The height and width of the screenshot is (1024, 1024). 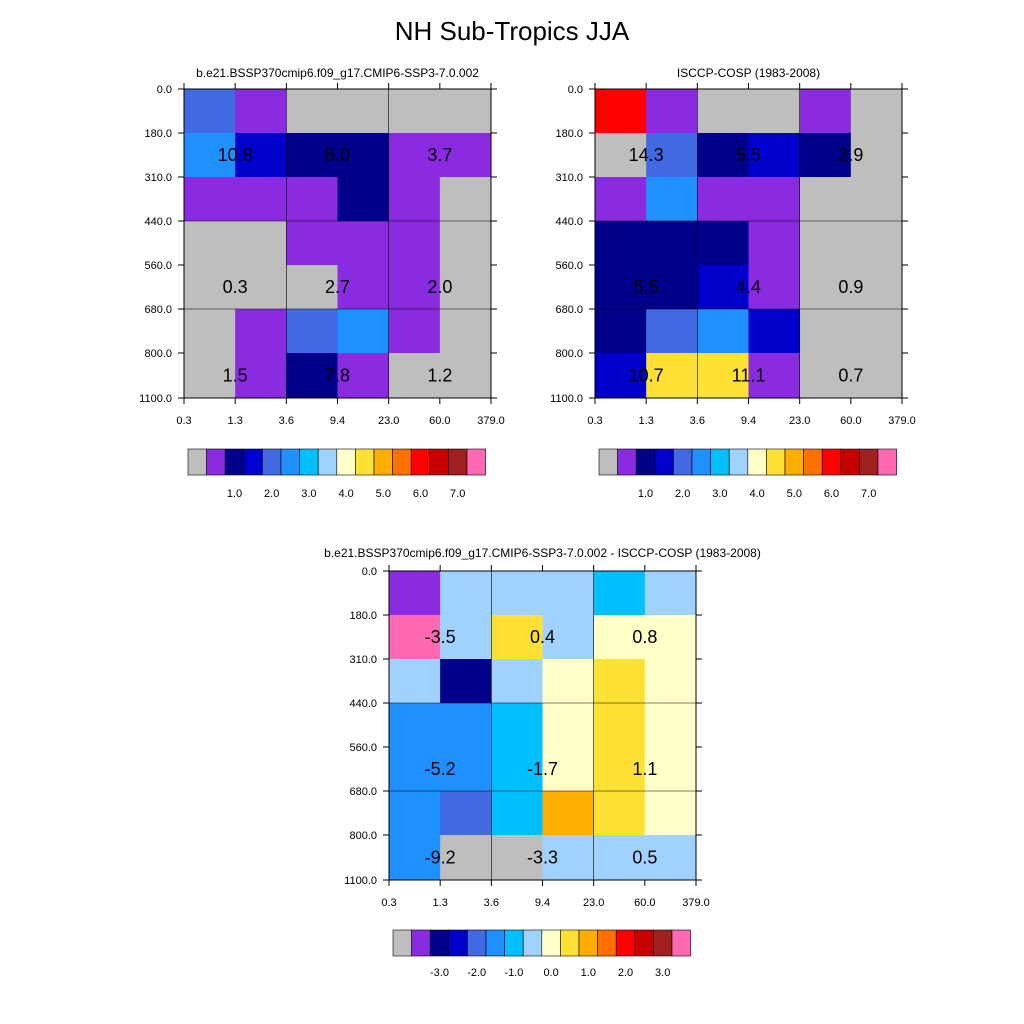 What do you see at coordinates (831, 494) in the screenshot?
I see `colorbar-label: 6.0` at bounding box center [831, 494].